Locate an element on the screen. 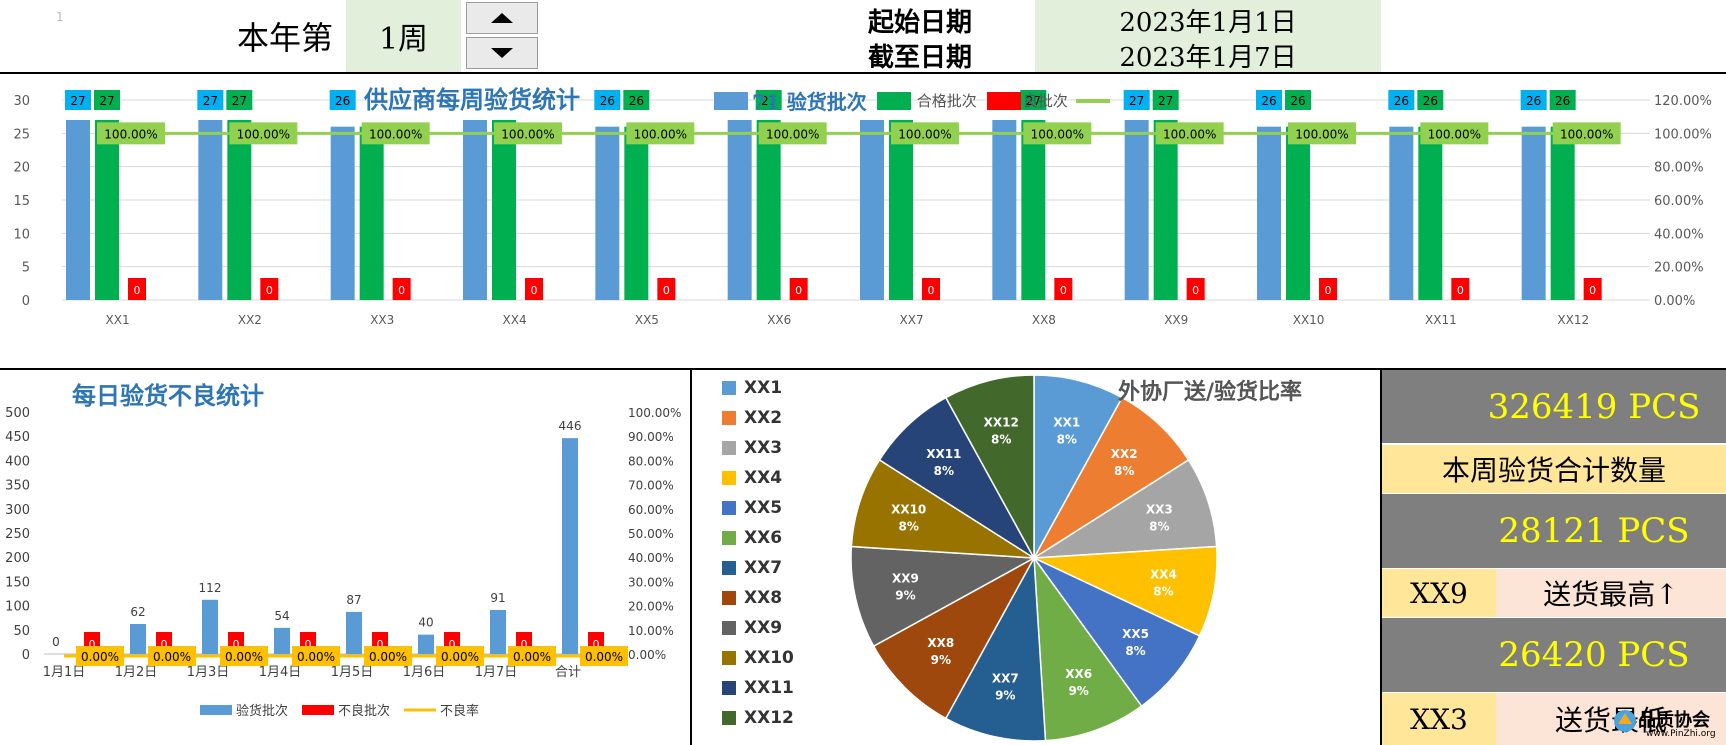  y2-tick-label: 70.00% is located at coordinates (651, 486).